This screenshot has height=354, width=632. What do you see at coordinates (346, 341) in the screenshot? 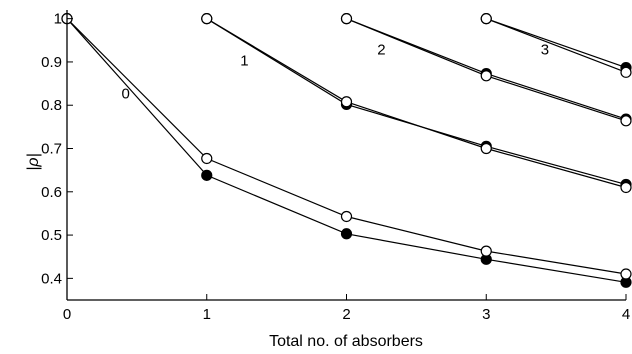
I see `x-axis-label: Total no. of absorbers` at bounding box center [346, 341].